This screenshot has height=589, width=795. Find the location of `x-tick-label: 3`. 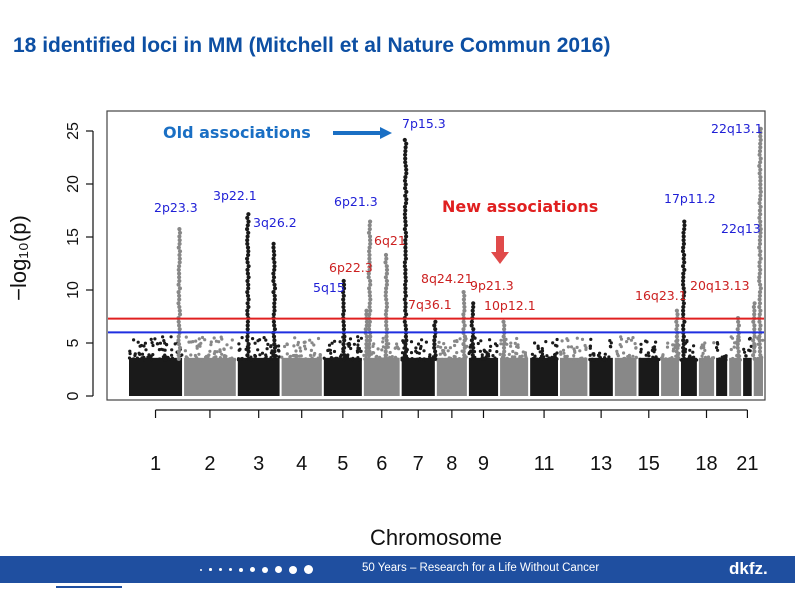

x-tick-label: 3 is located at coordinates (258, 464).